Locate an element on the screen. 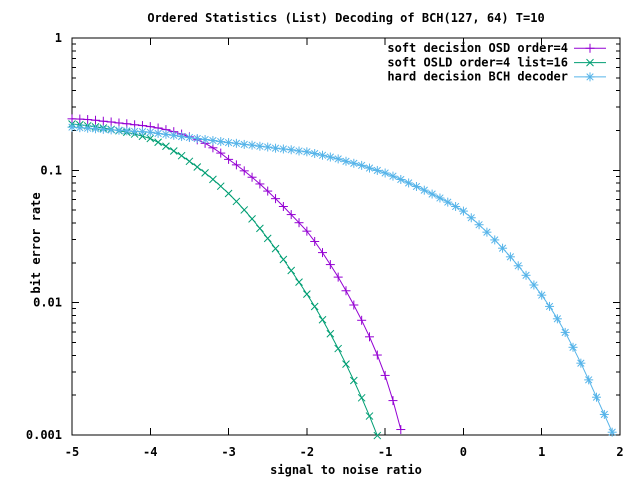 This screenshot has width=640, height=484. x-tick-label: 1 is located at coordinates (541, 452).